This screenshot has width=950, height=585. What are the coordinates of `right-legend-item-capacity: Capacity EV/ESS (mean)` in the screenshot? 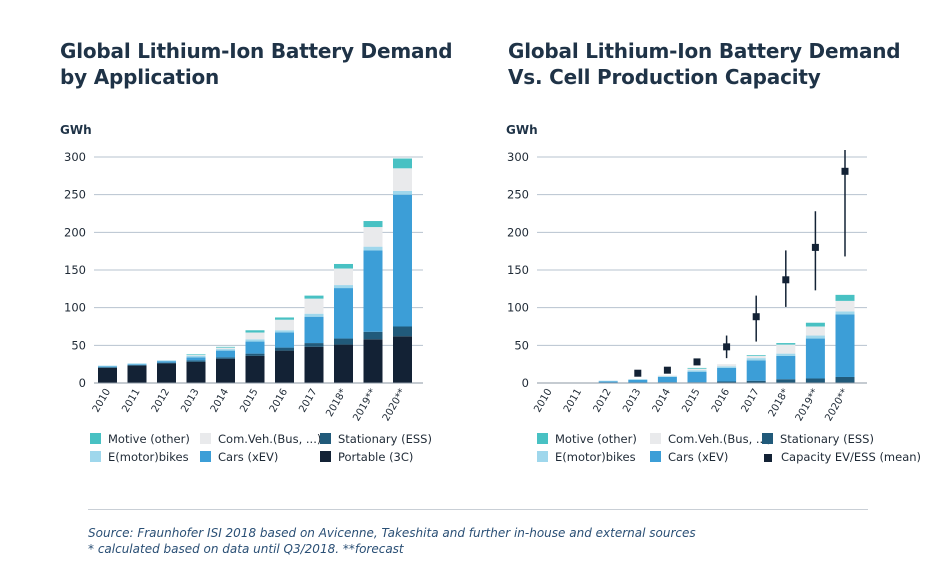 It's located at (841, 457).